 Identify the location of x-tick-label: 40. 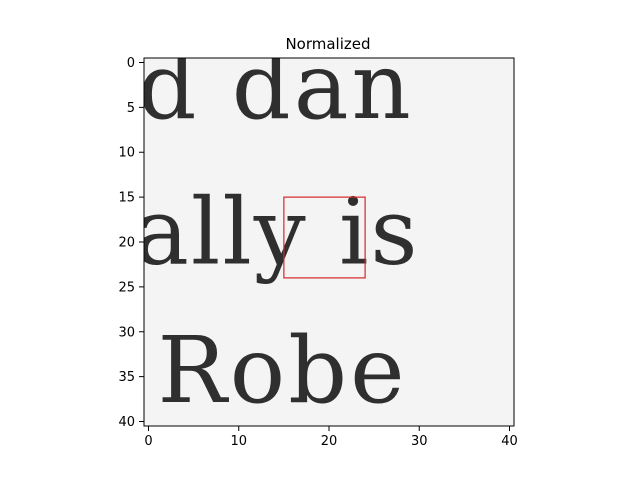
(509, 441).